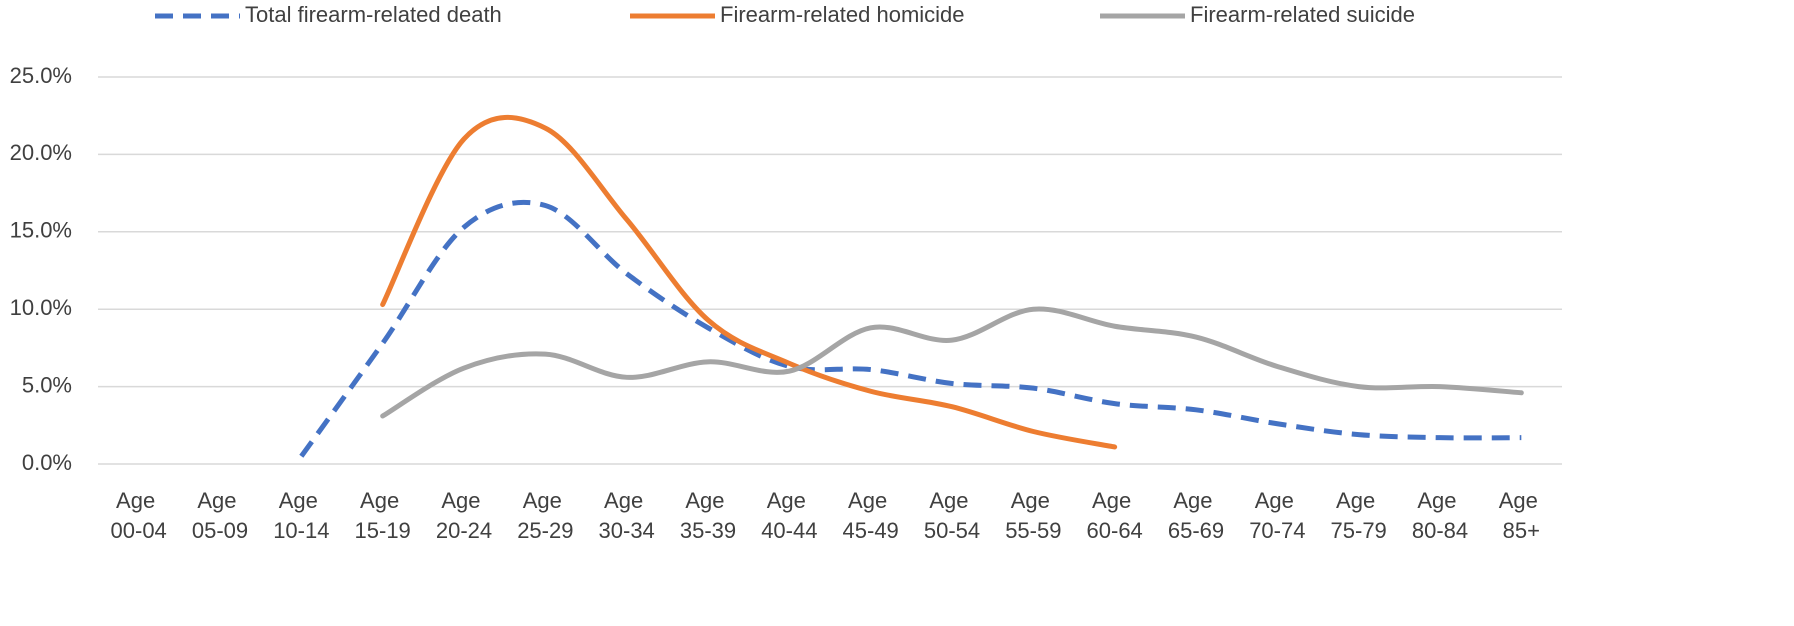 The height and width of the screenshot is (626, 1794). Describe the element at coordinates (1196, 515) in the screenshot. I see `x-tick-label: Age 65-69` at that location.